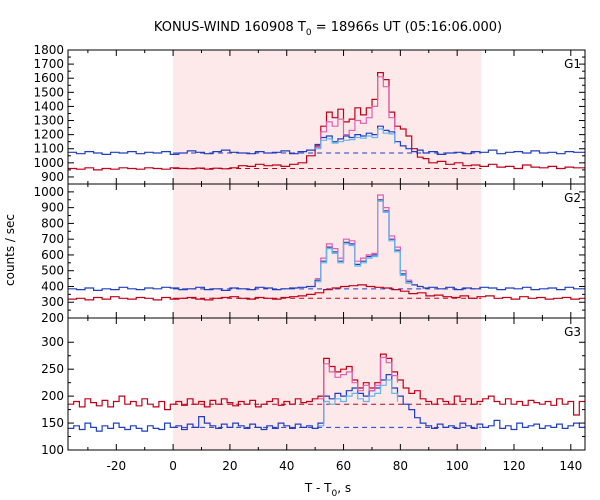 The image size is (600, 500). I want to click on x-axis-label-main: T - T, so click(318, 488).